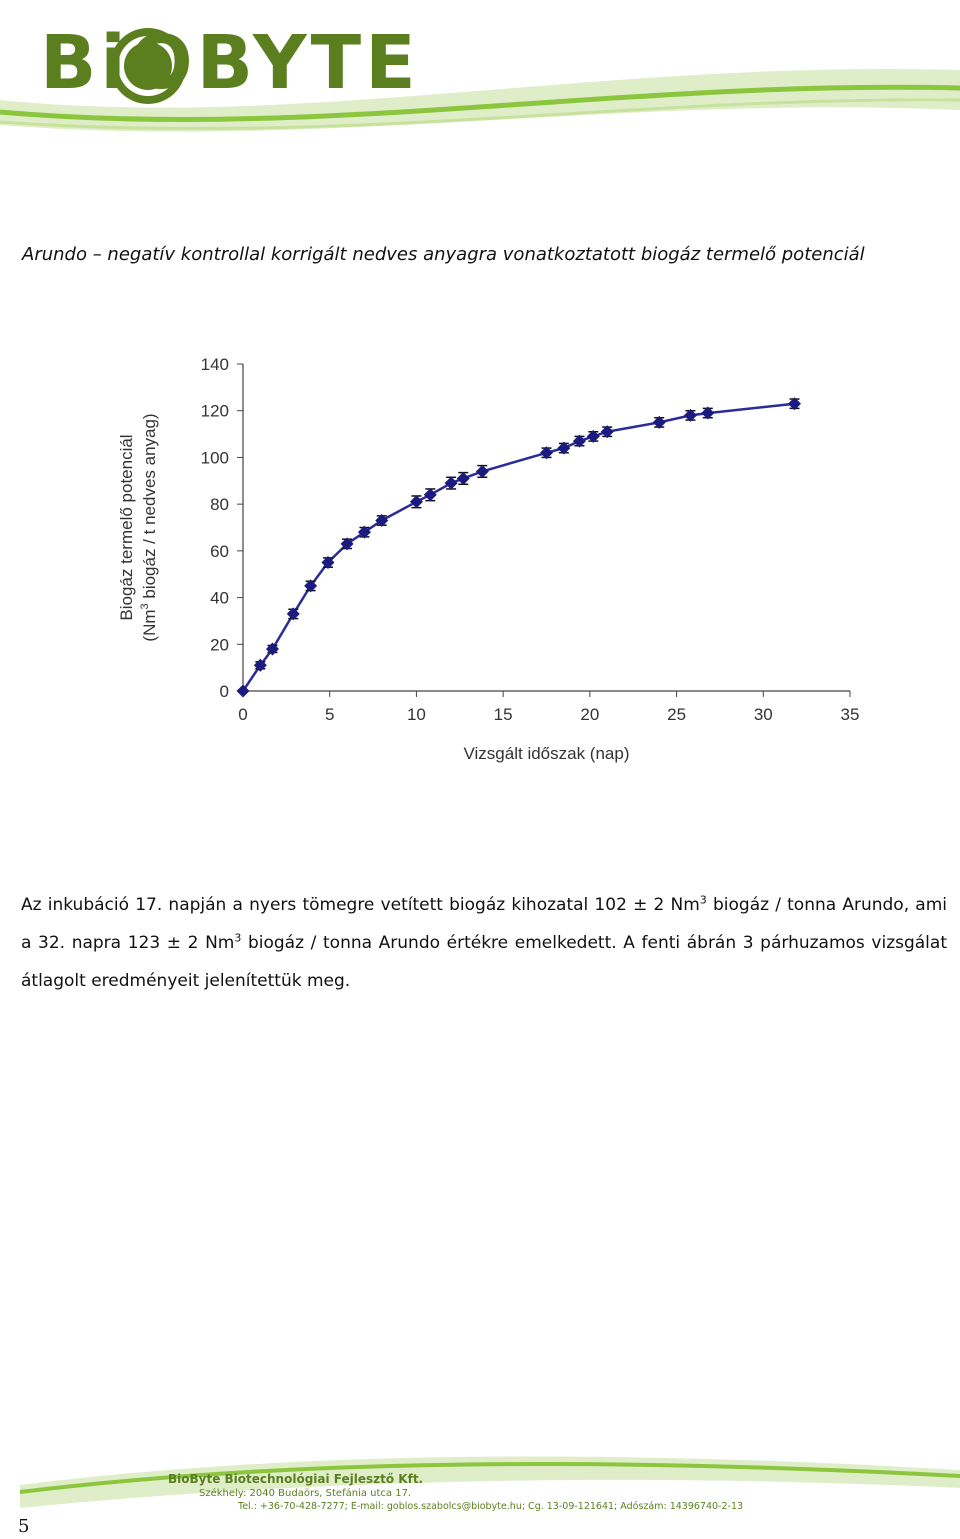 This screenshot has height=1539, width=960. Describe the element at coordinates (219, 551) in the screenshot. I see `y-tick-label: 60` at that location.